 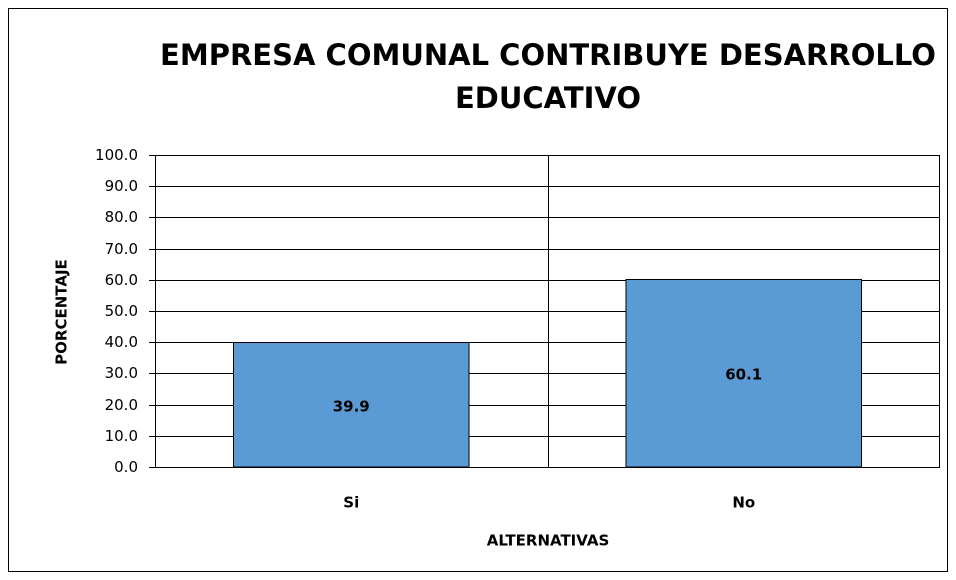 What do you see at coordinates (121, 217) in the screenshot?
I see `y-tick-label: 80.0` at bounding box center [121, 217].